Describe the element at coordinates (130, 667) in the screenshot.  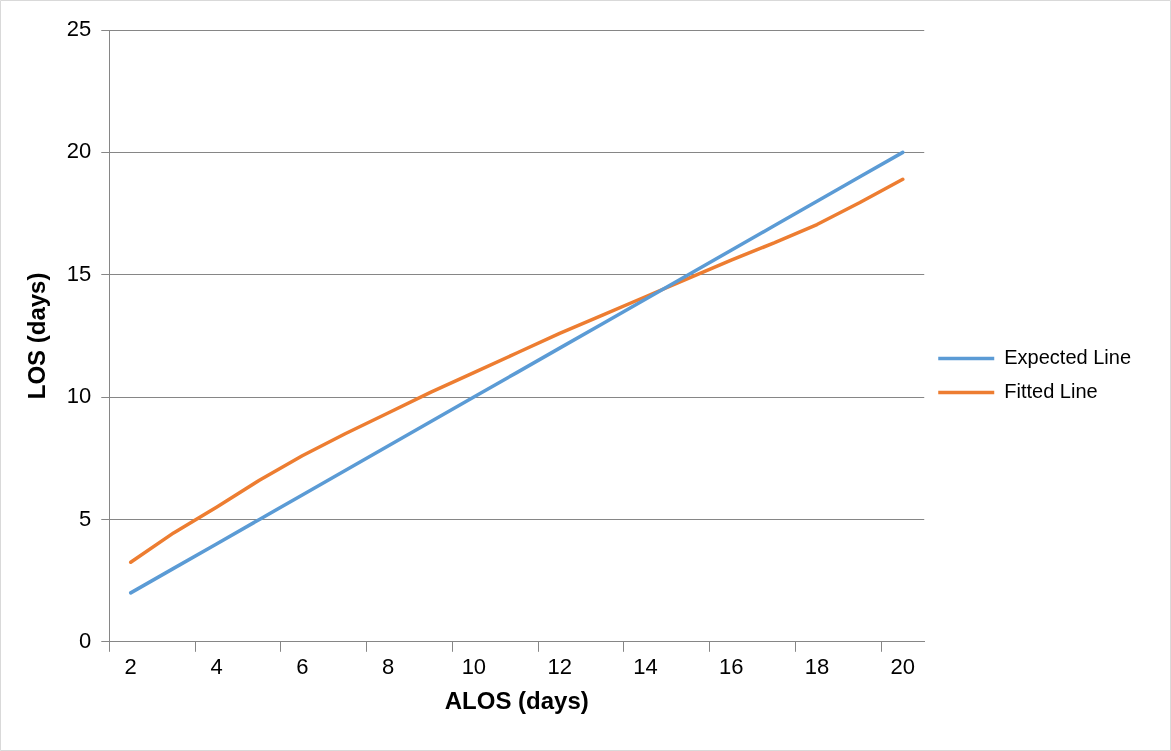
I see `x-tick-label: 2` at that location.